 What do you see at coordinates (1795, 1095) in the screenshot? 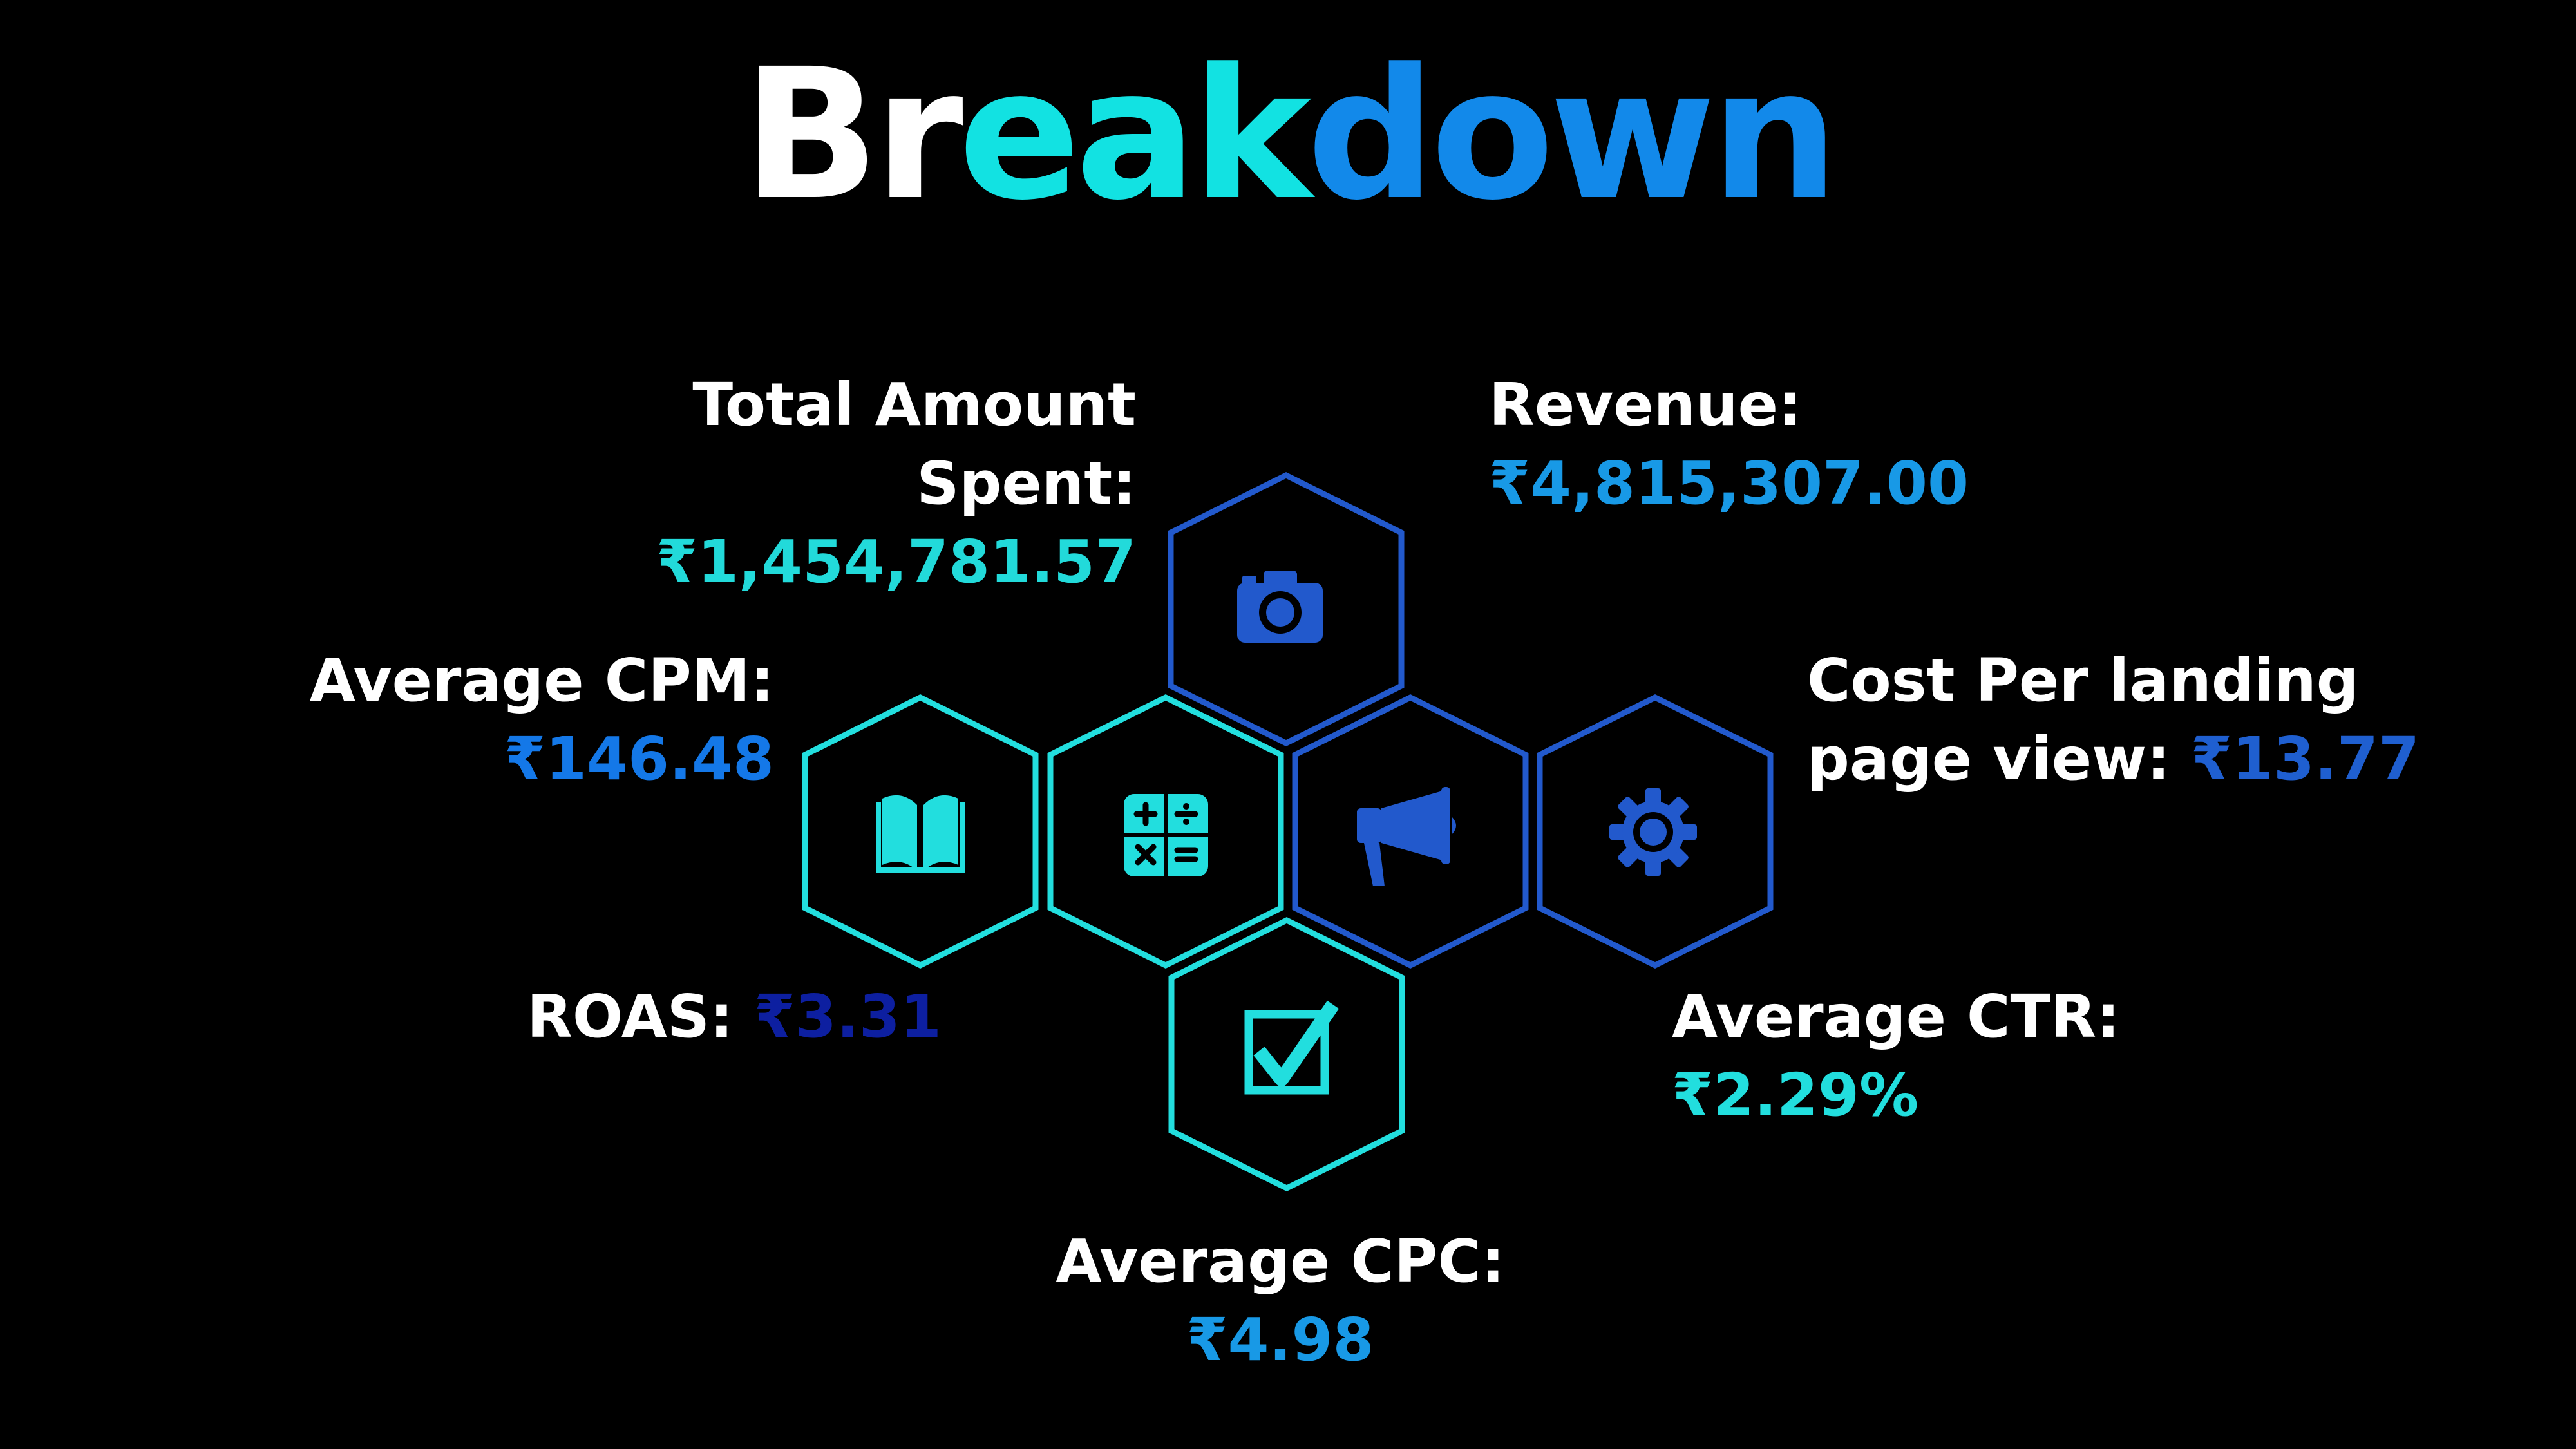
I see `ctr-value: ₹2.29%` at bounding box center [1795, 1095].